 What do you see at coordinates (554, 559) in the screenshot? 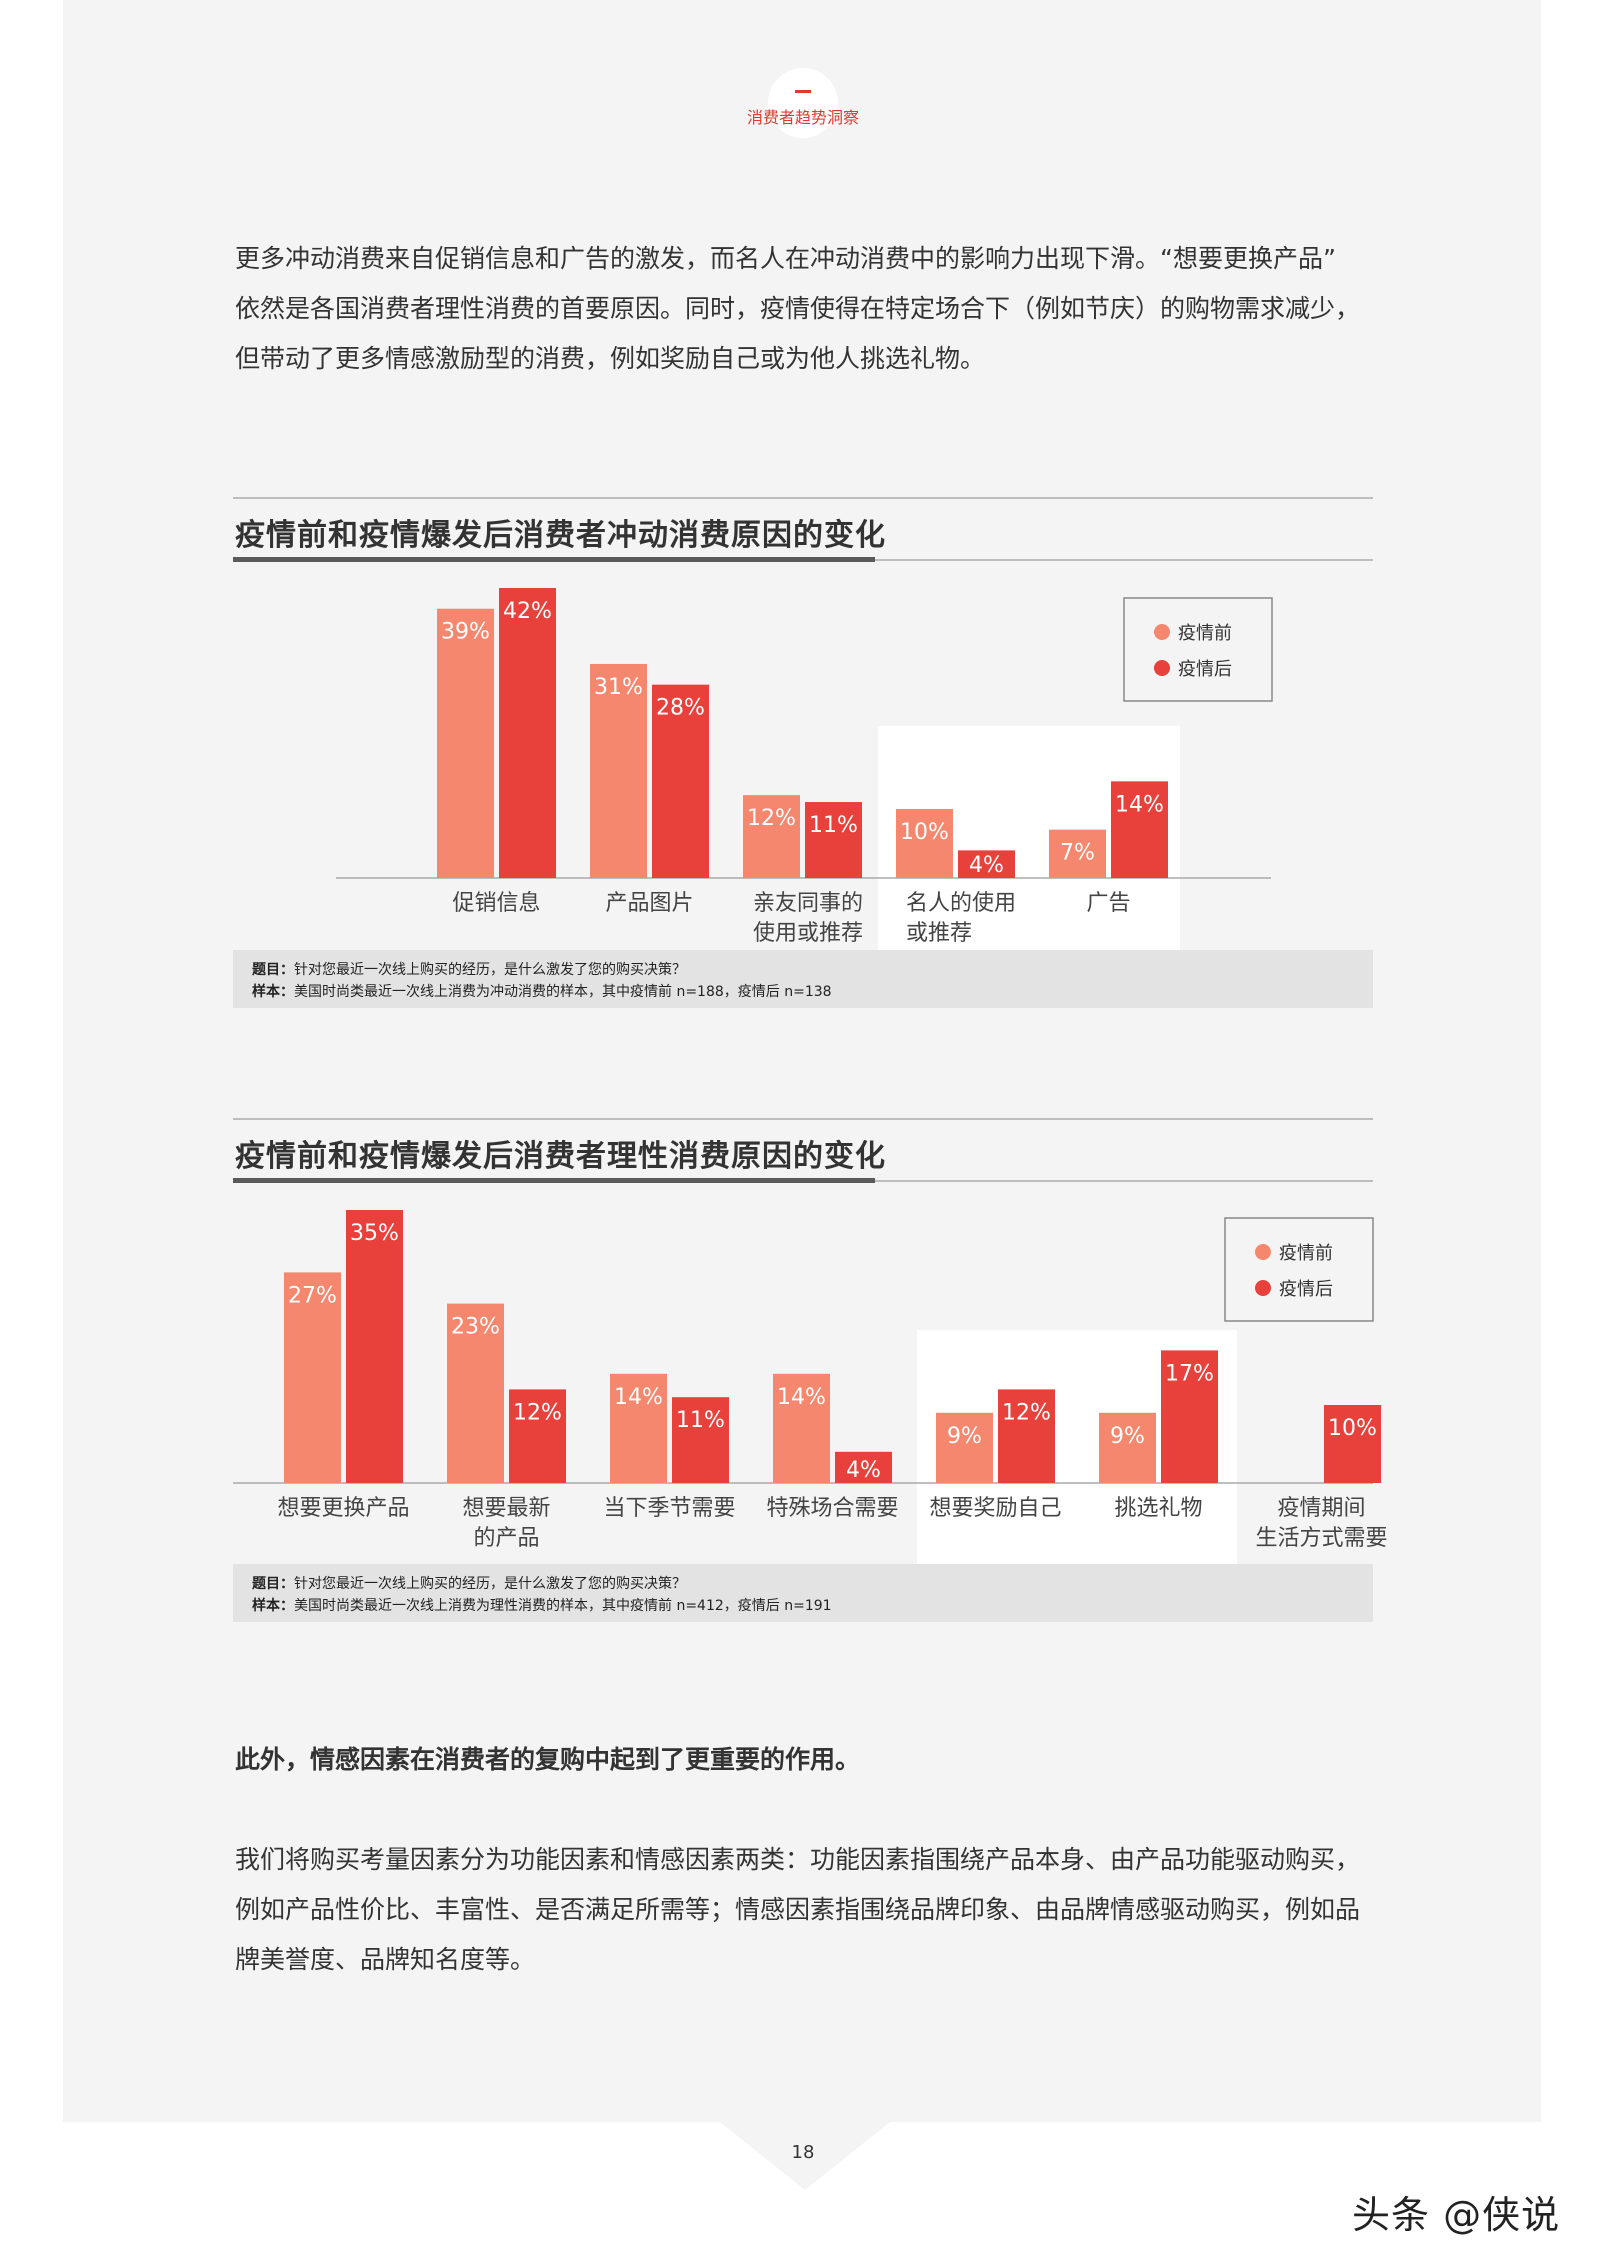
I see `chart1-title-underline` at bounding box center [554, 559].